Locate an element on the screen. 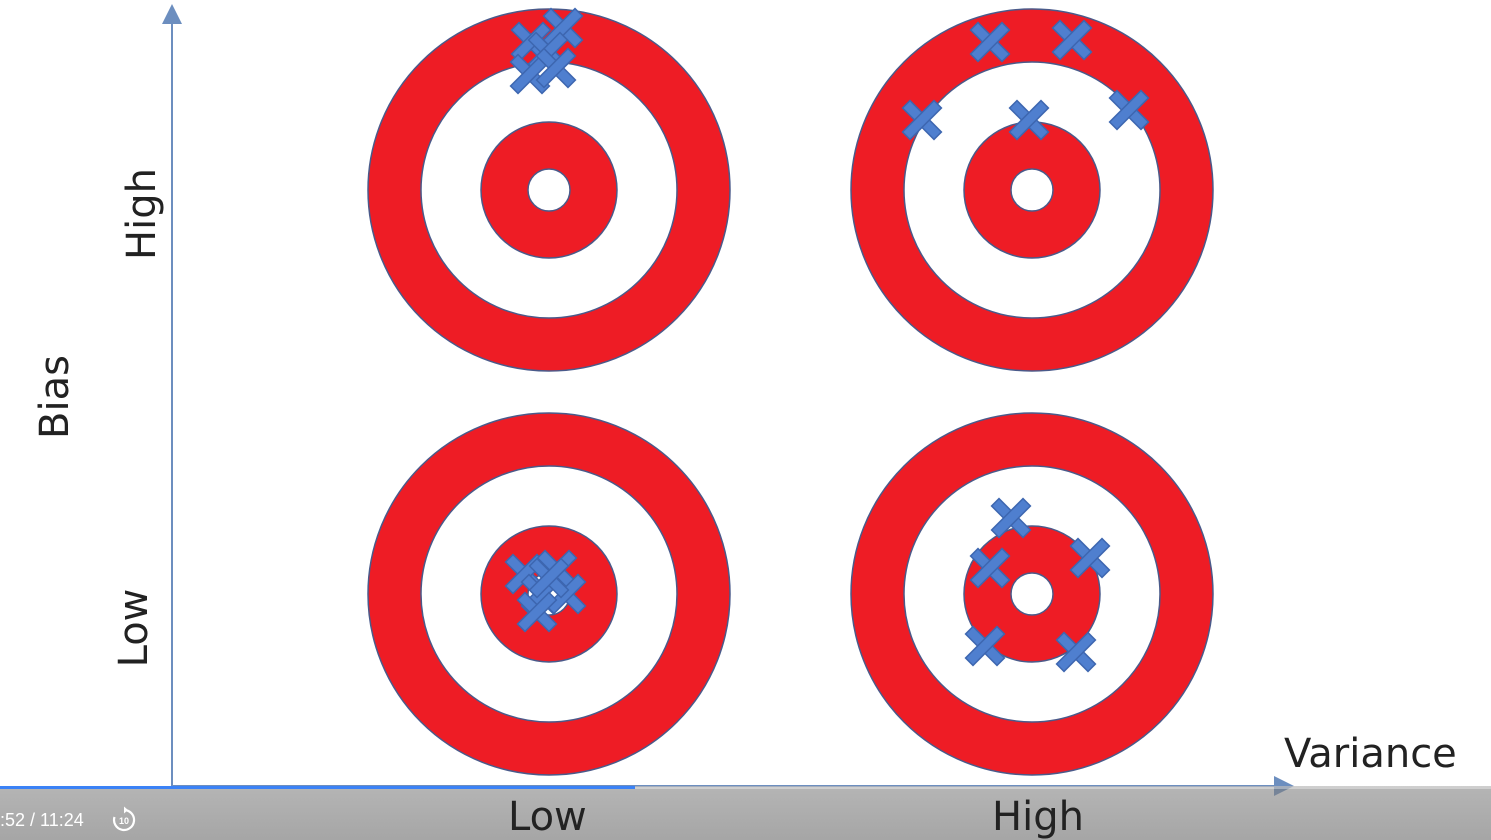 The width and height of the screenshot is (1491, 840). replay-10-icon: 10 is located at coordinates (124, 819).